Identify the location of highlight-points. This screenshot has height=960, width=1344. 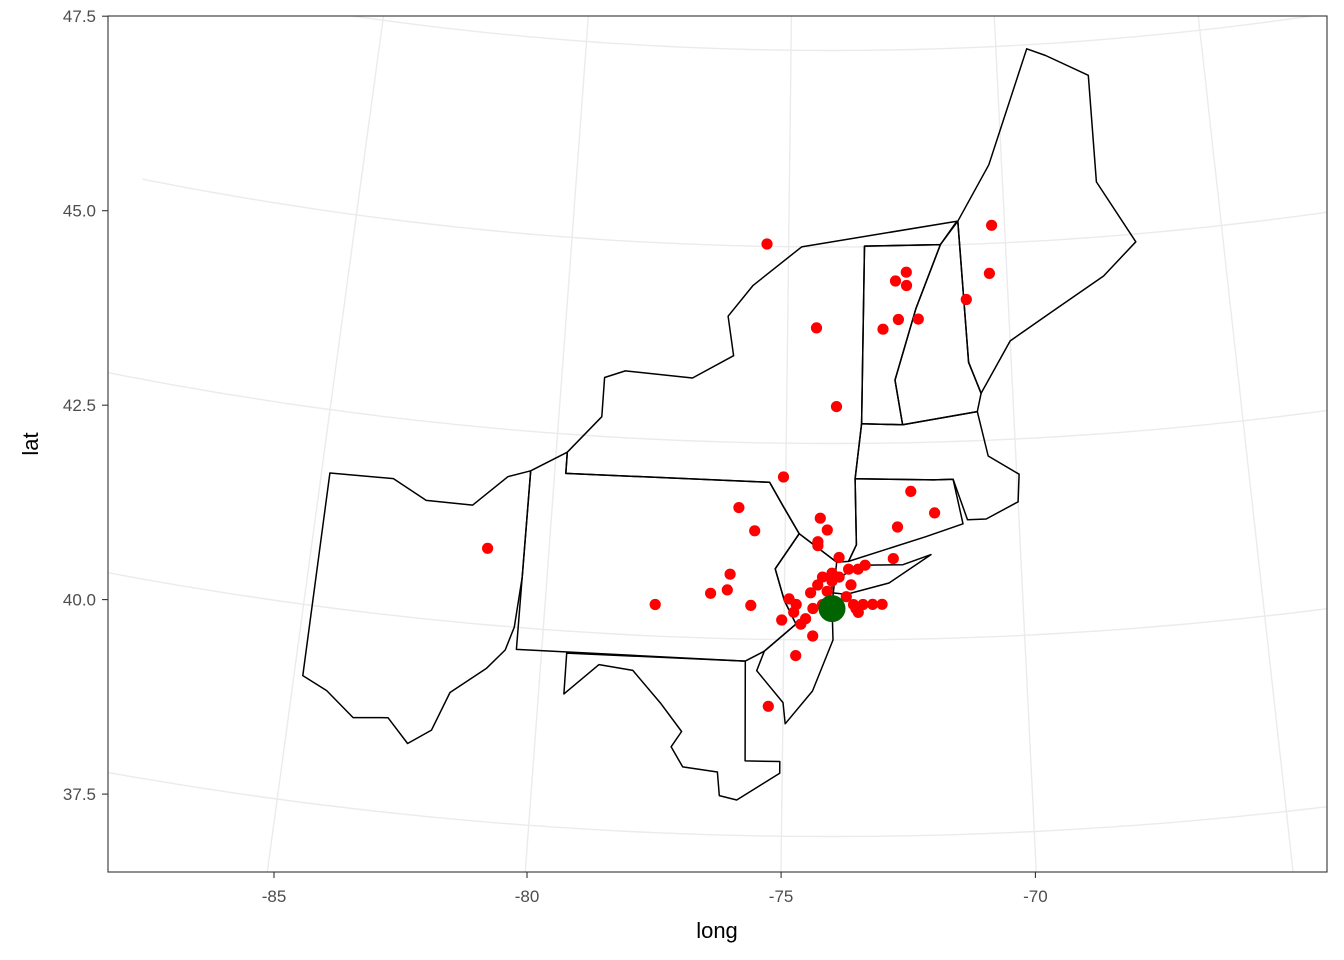
(832, 609).